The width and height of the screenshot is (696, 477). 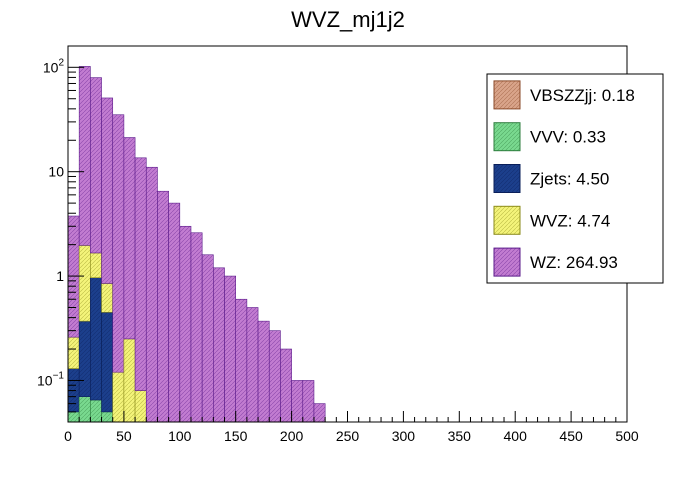 What do you see at coordinates (574, 262) in the screenshot?
I see `legend-label: WZ: 264.93` at bounding box center [574, 262].